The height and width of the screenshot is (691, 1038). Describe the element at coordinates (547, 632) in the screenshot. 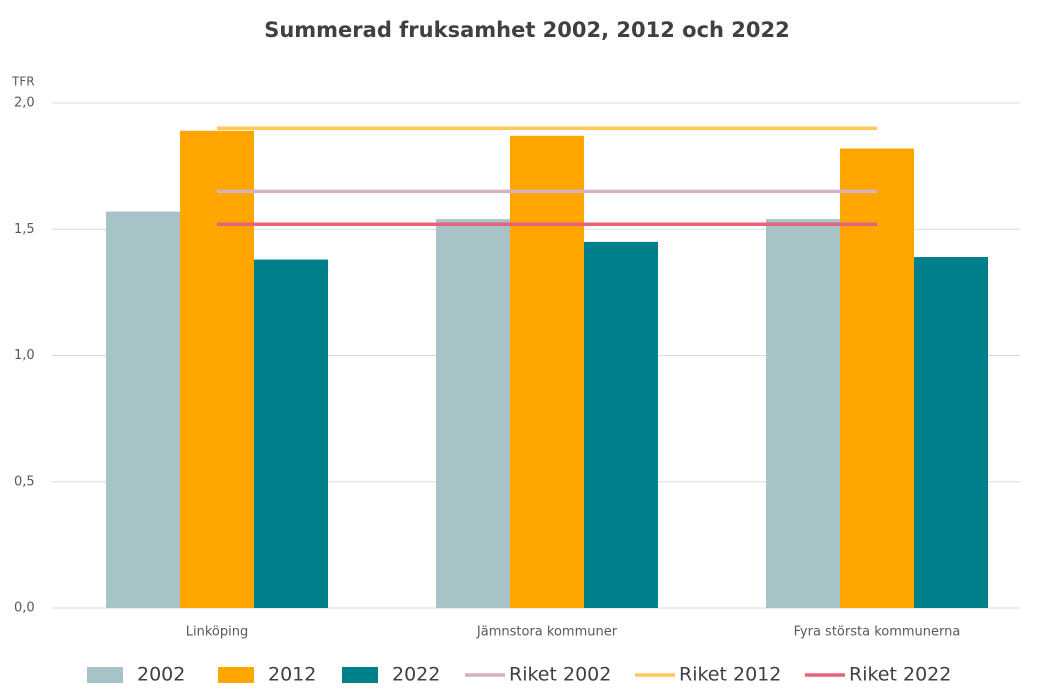

I see `x-tick-label: Jämnstora kommuner` at that location.